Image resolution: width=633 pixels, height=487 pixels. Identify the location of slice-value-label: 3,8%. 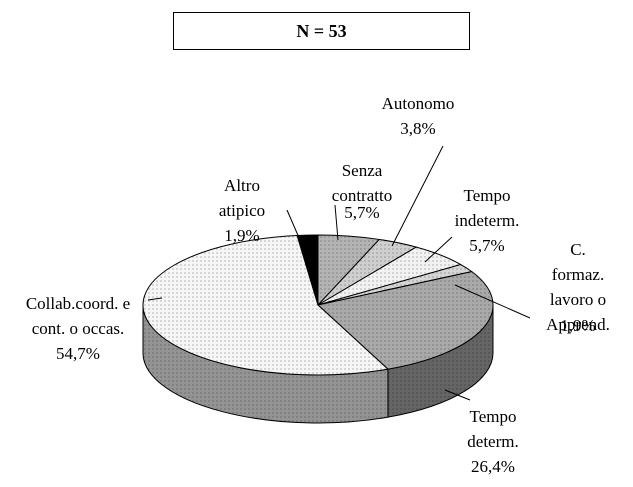
(418, 128).